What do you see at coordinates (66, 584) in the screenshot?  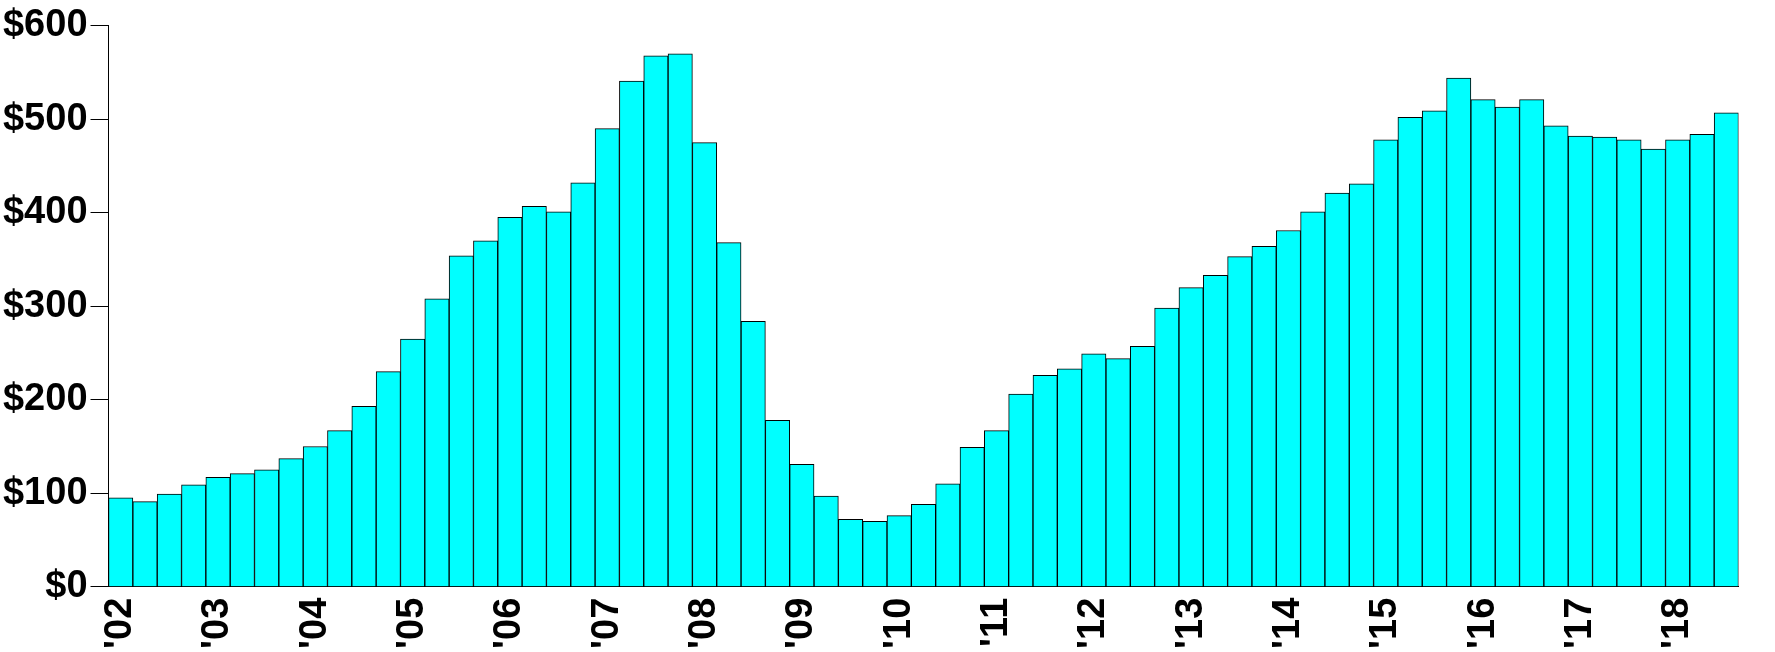 I see `y-tick-label: $0` at bounding box center [66, 584].